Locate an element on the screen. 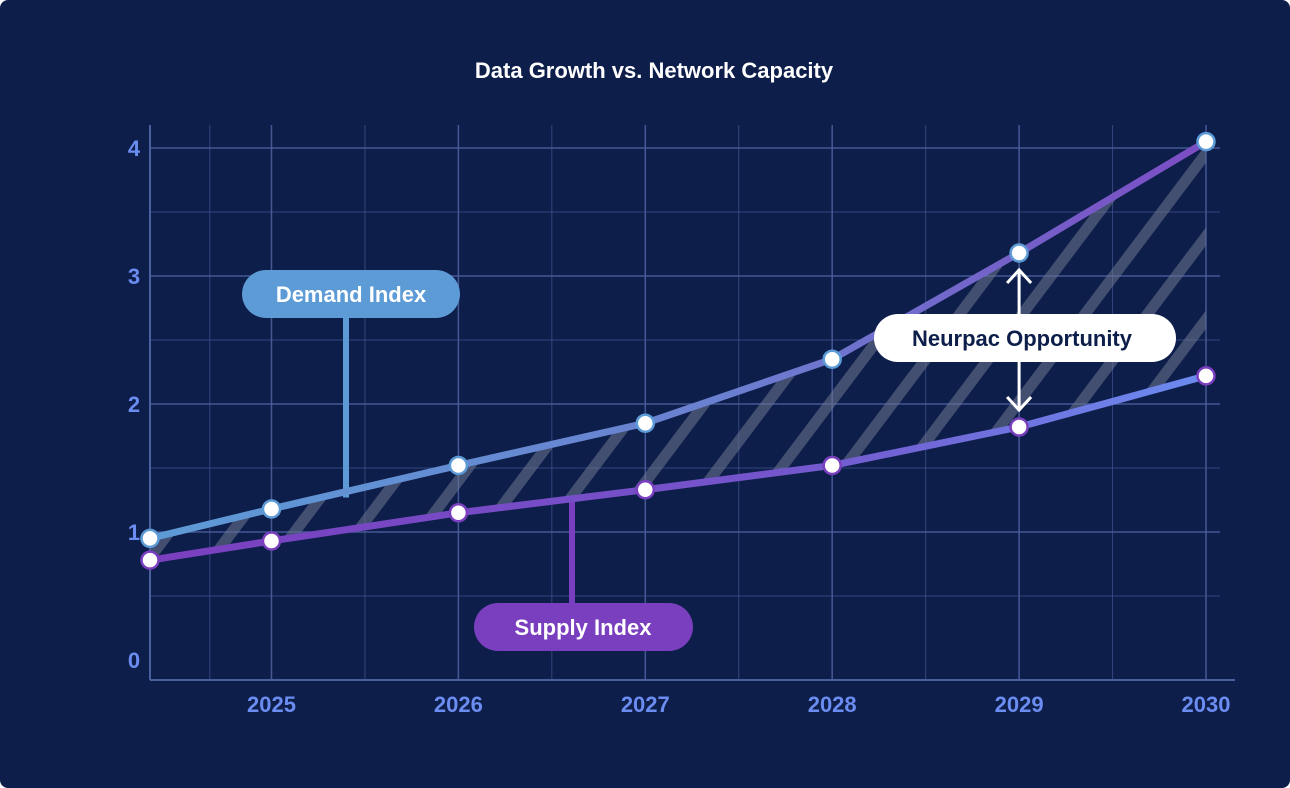 This screenshot has width=1290, height=788. gap-arrow-down-head is located at coordinates (1019, 404).